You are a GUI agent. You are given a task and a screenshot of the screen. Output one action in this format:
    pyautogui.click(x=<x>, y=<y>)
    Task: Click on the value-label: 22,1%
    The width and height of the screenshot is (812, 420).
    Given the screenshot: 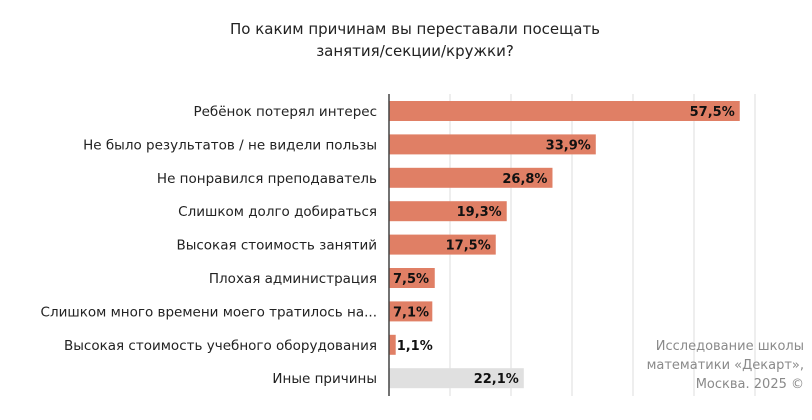 What is the action you would take?
    pyautogui.click(x=496, y=379)
    